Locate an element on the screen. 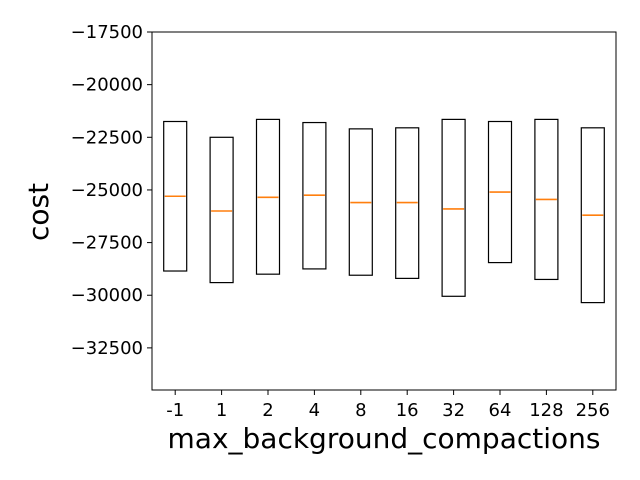 Image resolution: width=640 pixels, height=480 pixels. box--1 is located at coordinates (175, 196).